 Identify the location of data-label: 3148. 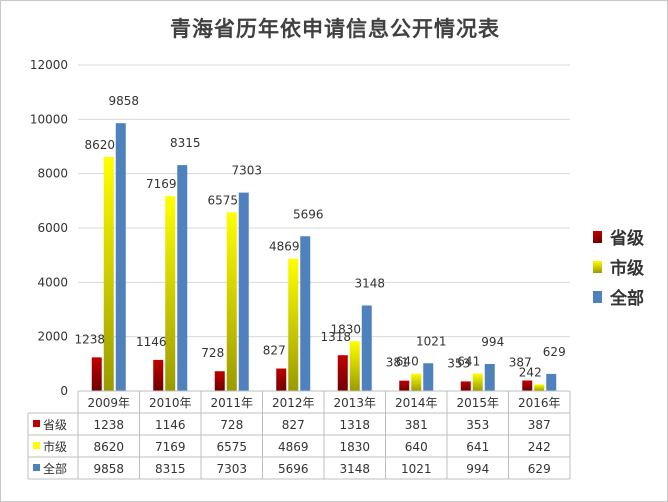
(369, 283).